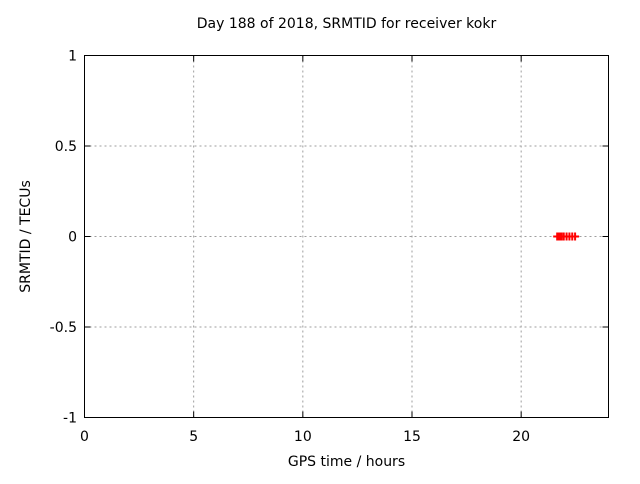 This screenshot has width=640, height=484. What do you see at coordinates (63, 328) in the screenshot?
I see `y-tick-label: -0.5` at bounding box center [63, 328].